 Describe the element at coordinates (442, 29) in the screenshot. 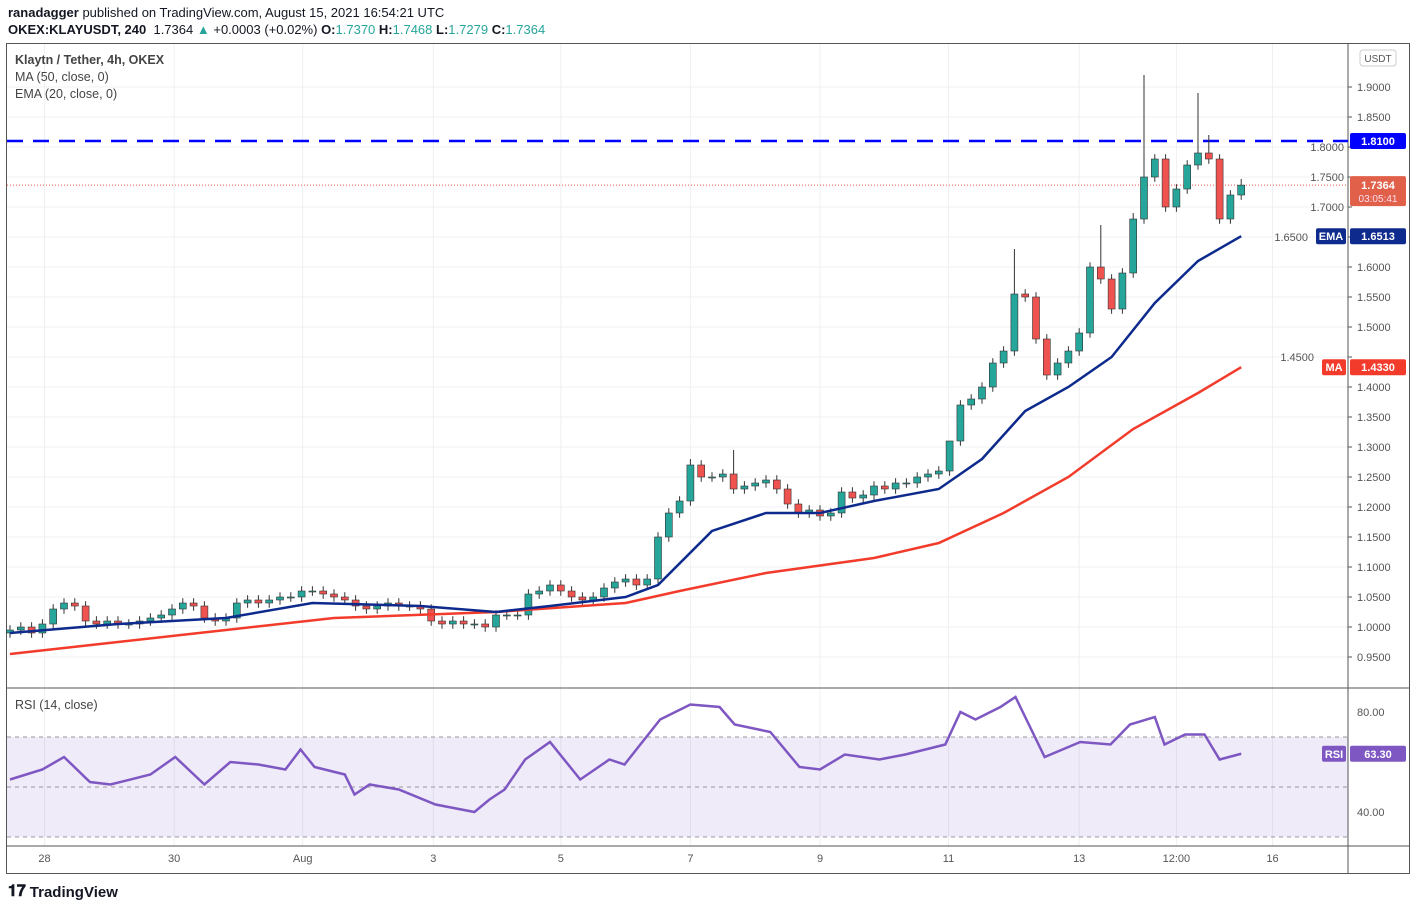

I see `low-label: L:` at that location.